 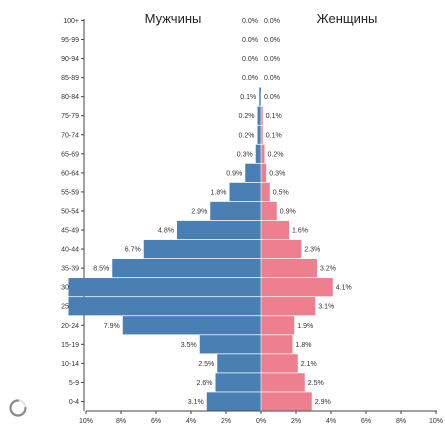 What do you see at coordinates (305, 326) in the screenshot?
I see `female-value-label: 1.9%` at bounding box center [305, 326].